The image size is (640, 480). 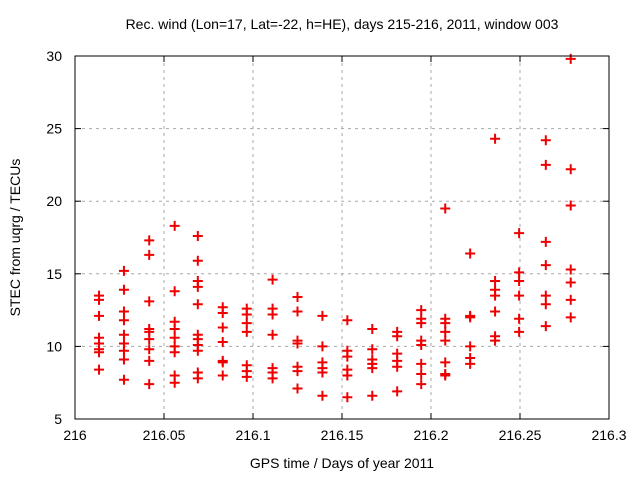 I want to click on y-tick-label: 5, so click(x=58, y=419).